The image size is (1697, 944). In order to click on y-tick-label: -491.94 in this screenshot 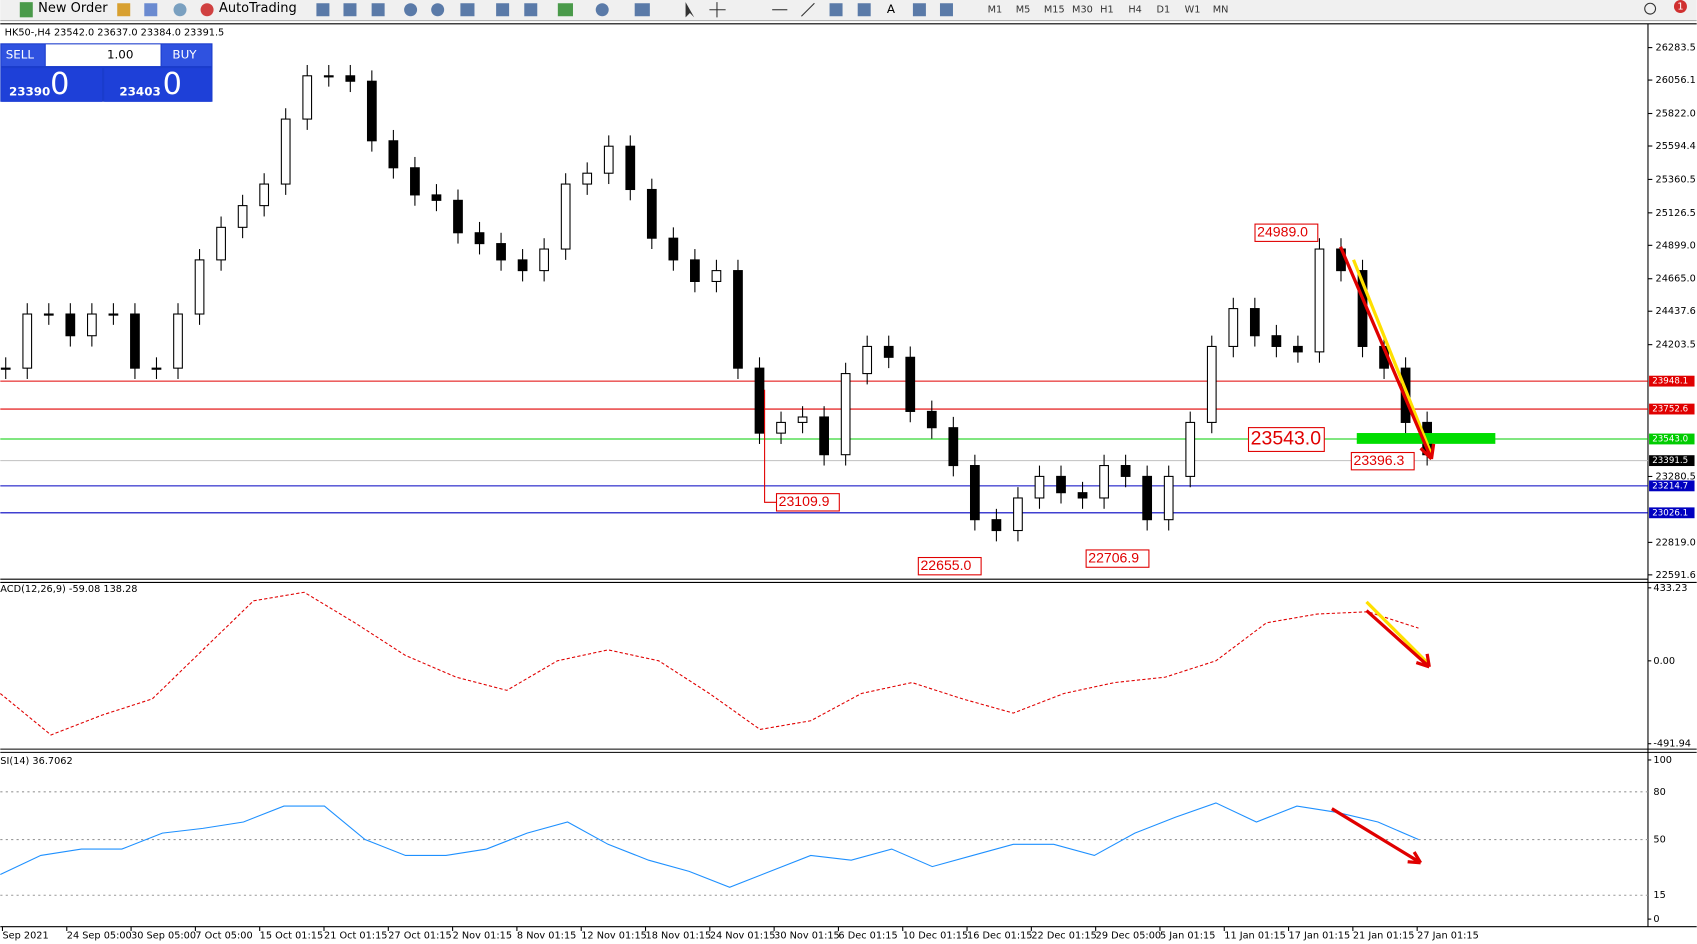, I will do `click(1672, 744)`.